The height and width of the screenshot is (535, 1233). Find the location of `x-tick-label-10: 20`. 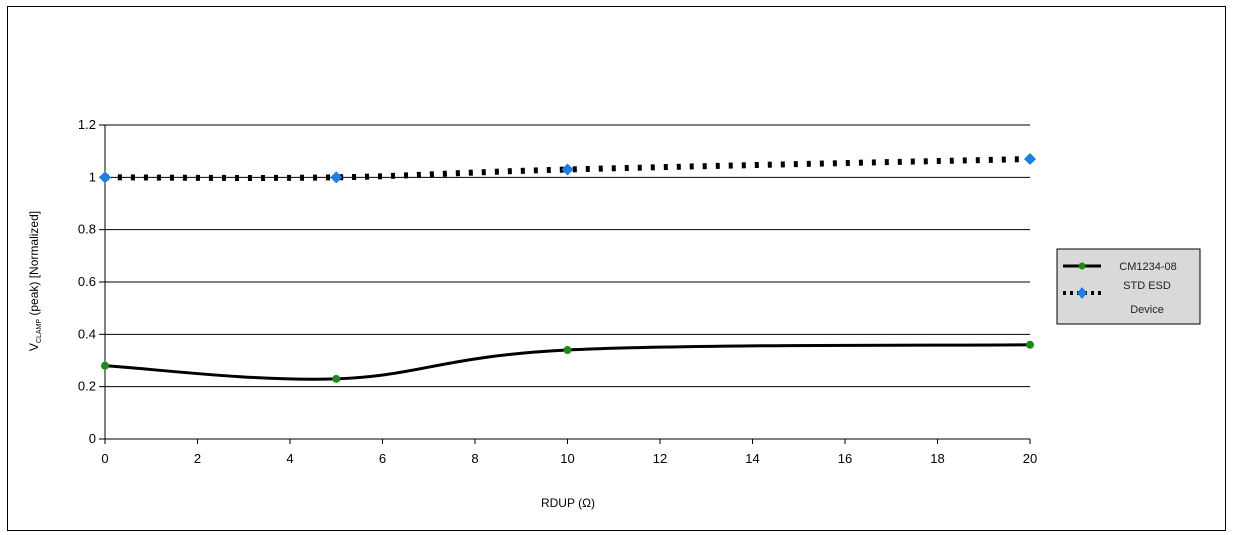

x-tick-label-10: 20 is located at coordinates (1030, 458).